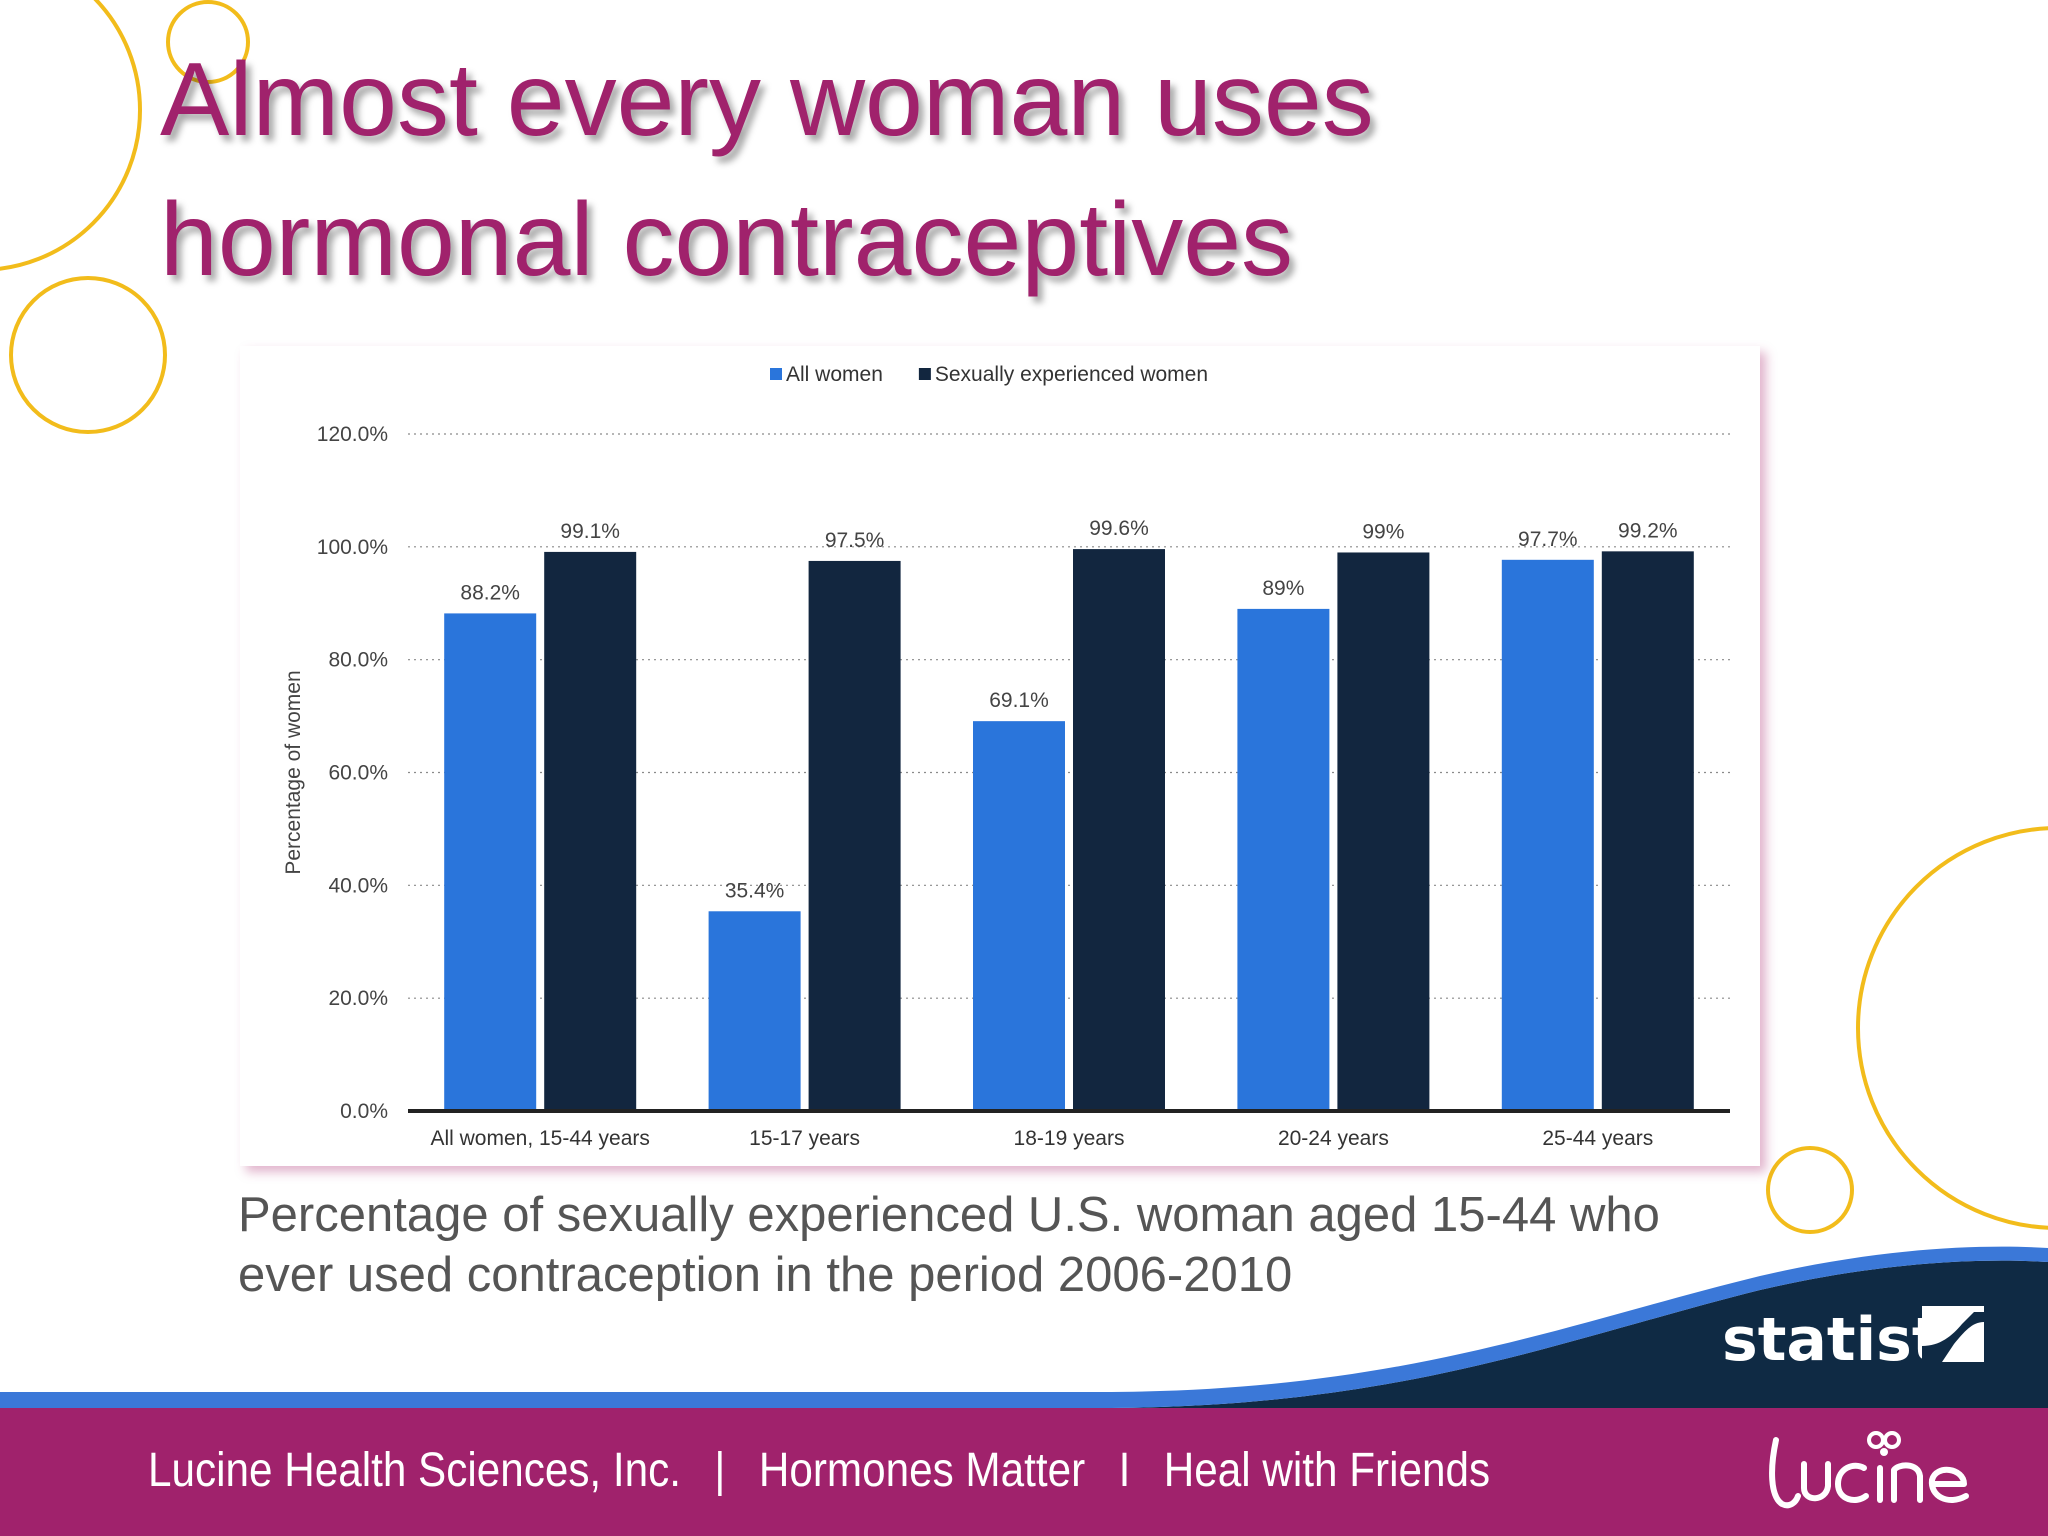 This screenshot has width=2048, height=1536. Describe the element at coordinates (1648, 530) in the screenshot. I see `data-label: 99.2%` at that location.